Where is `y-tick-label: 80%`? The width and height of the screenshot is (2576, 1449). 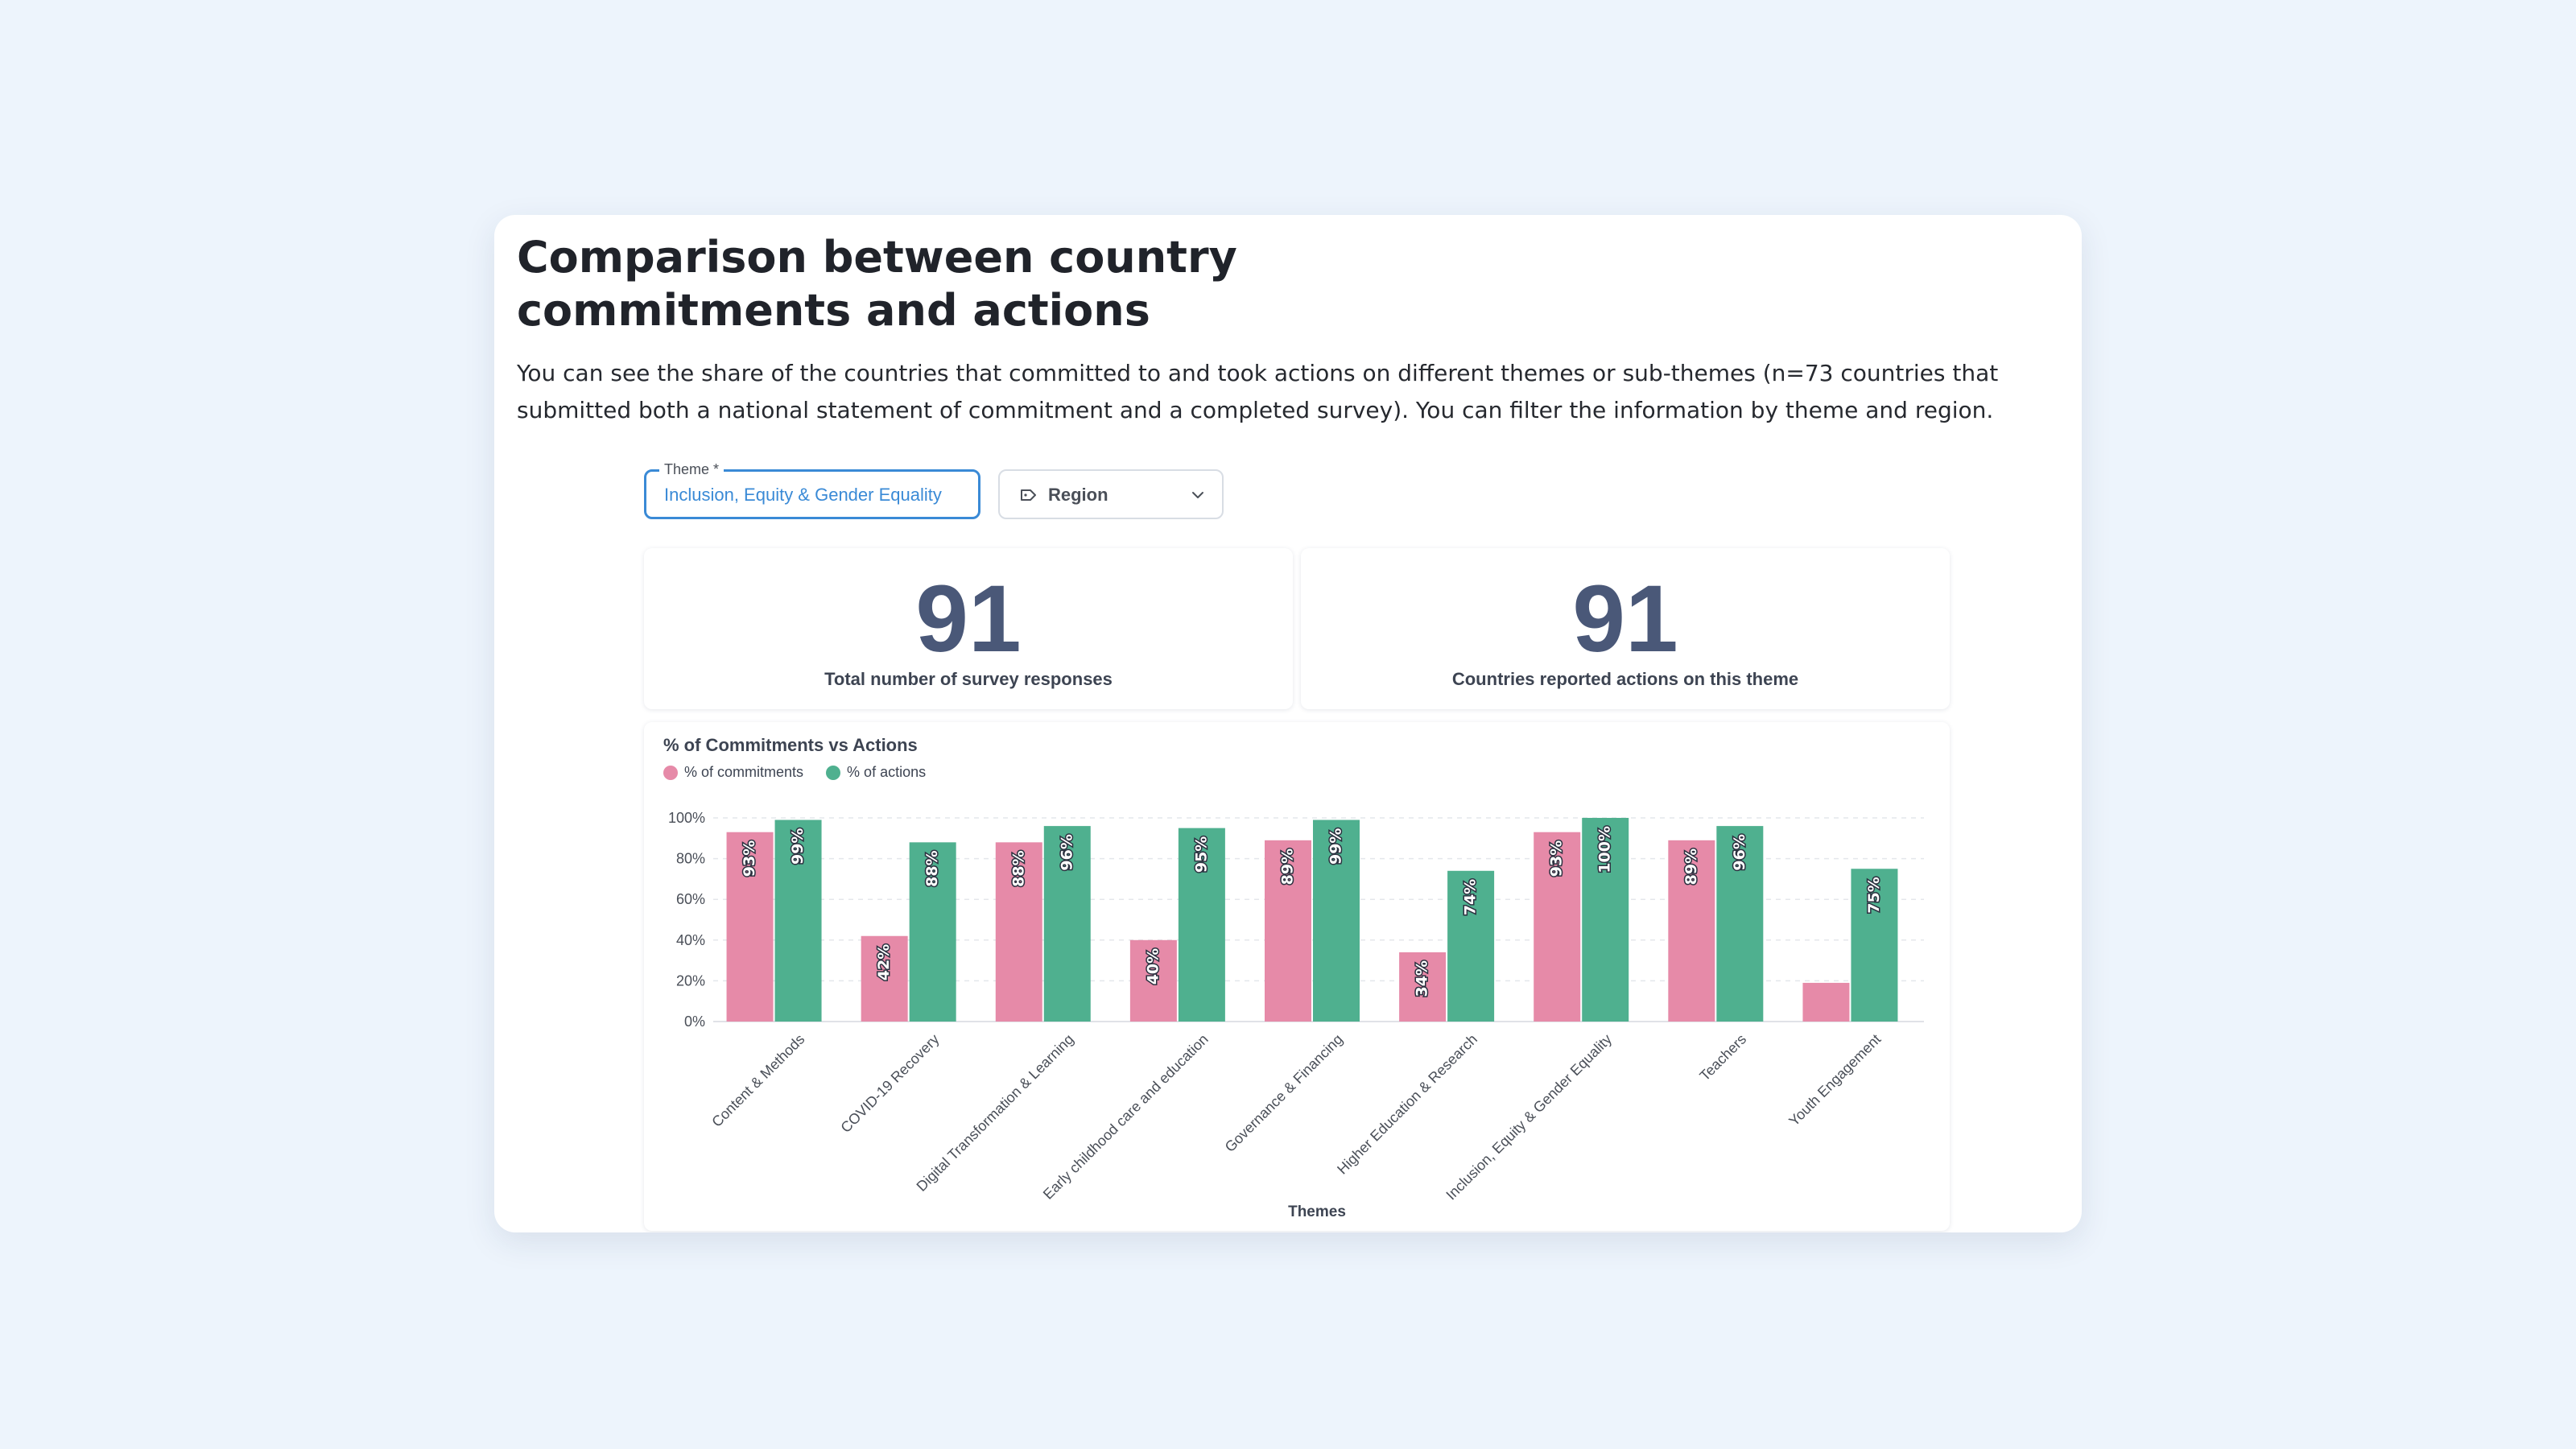
y-tick-label: 80% is located at coordinates (690, 859).